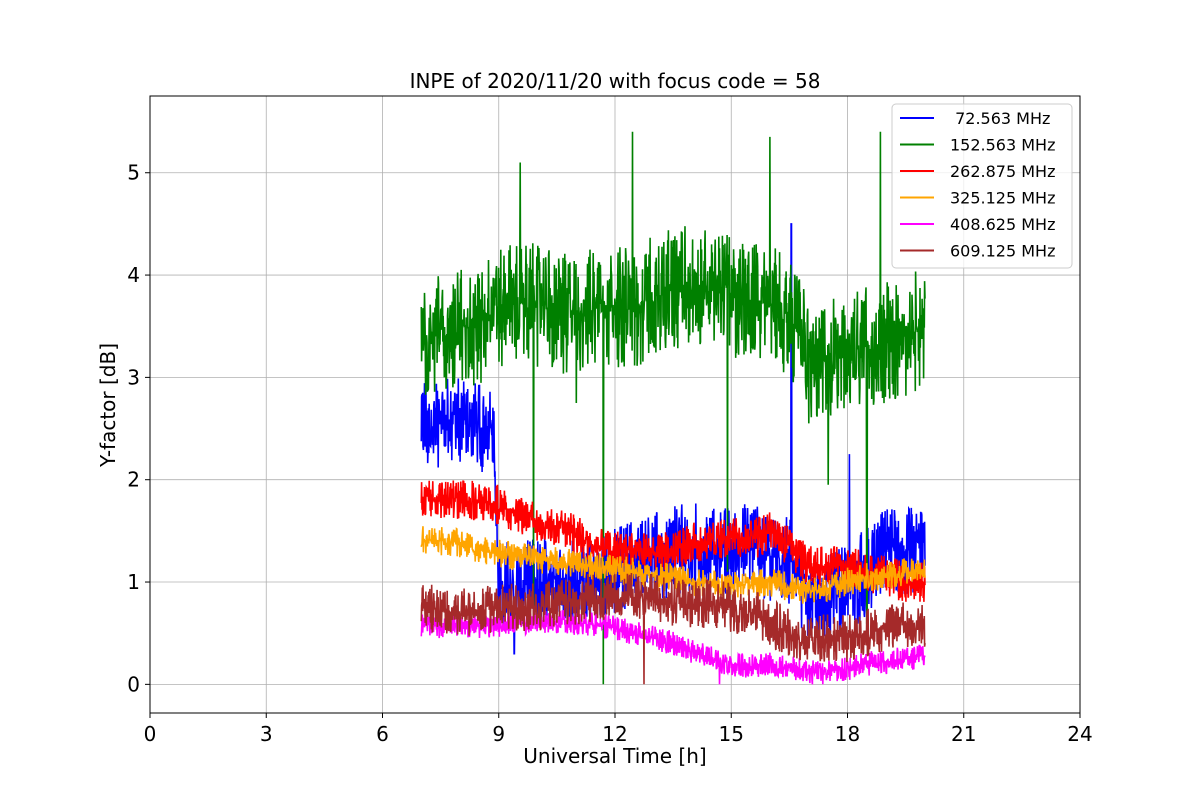 This screenshot has height=800, width=1200. Describe the element at coordinates (108, 405) in the screenshot. I see `y-axis-label: Y-factor [dB]` at that location.